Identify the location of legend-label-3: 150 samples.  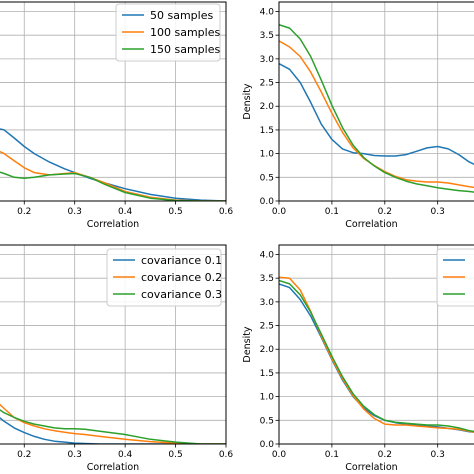
(185, 49).